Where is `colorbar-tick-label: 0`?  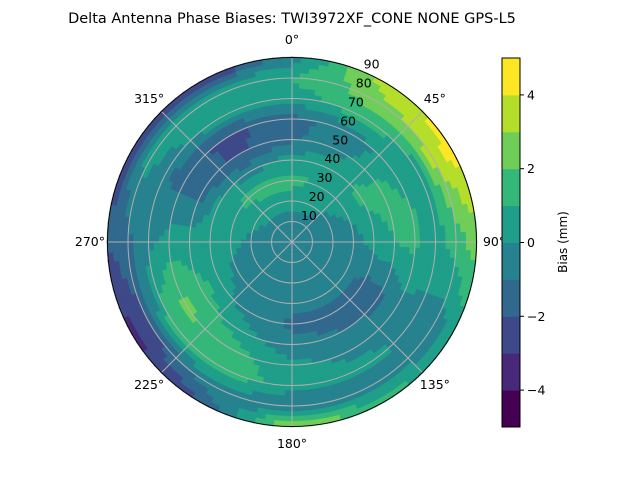
colorbar-tick-label: 0 is located at coordinates (531, 242).